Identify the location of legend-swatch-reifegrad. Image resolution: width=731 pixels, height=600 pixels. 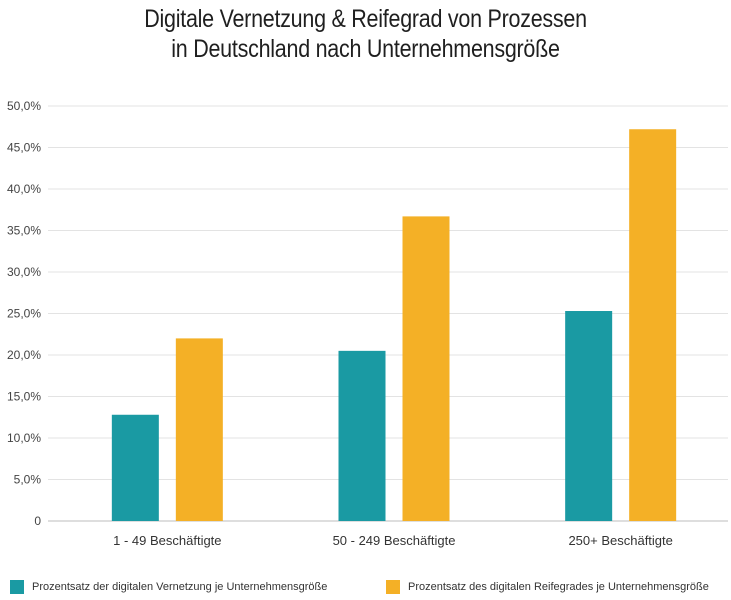
(393, 587).